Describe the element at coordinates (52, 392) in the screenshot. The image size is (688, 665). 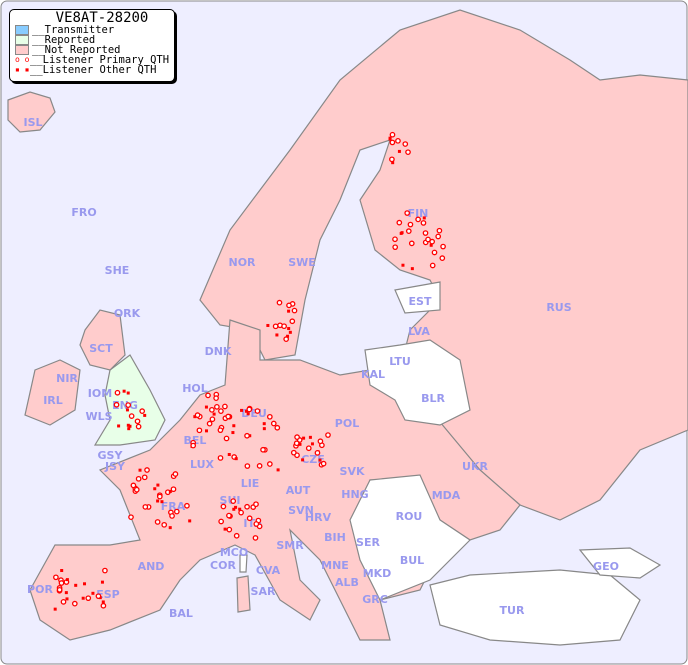
I see `country-irl` at that location.